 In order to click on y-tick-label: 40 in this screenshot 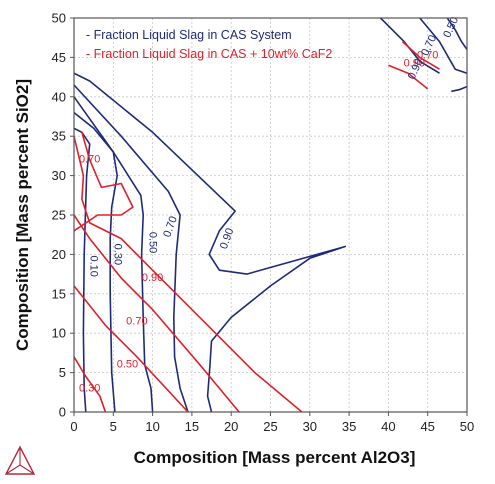, I will do `click(59, 96)`.